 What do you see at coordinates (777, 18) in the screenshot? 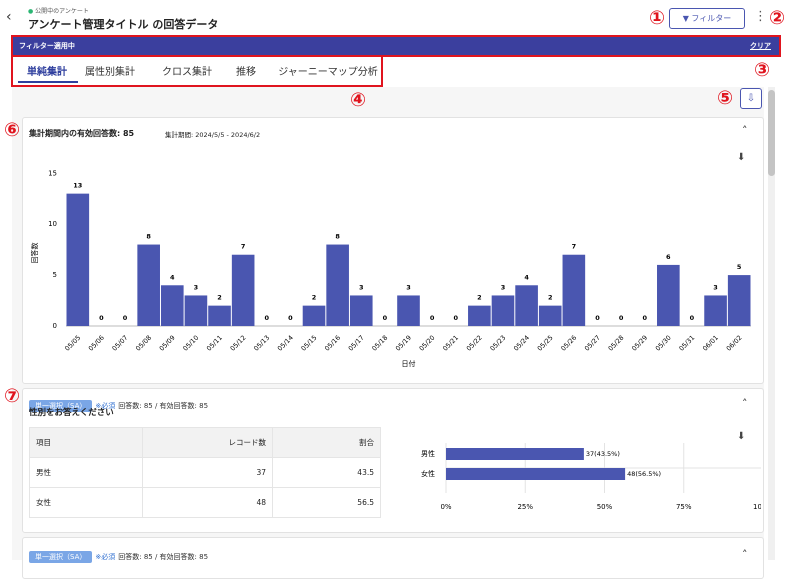
I see `annotation: ②` at bounding box center [777, 18].